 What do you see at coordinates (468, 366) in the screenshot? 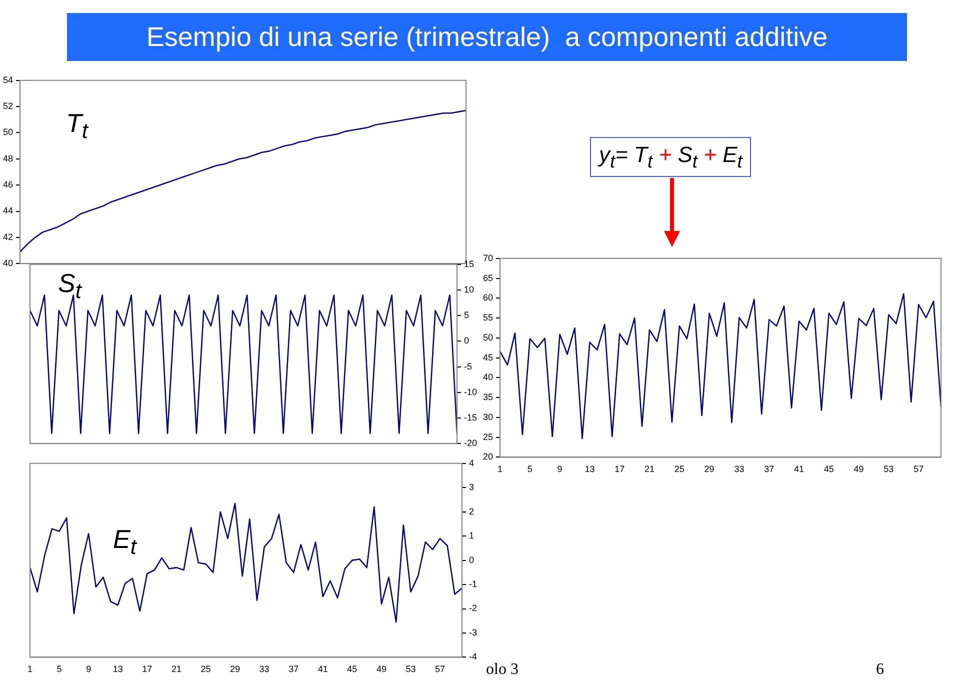
I see `y-tick-label: -5` at bounding box center [468, 366].